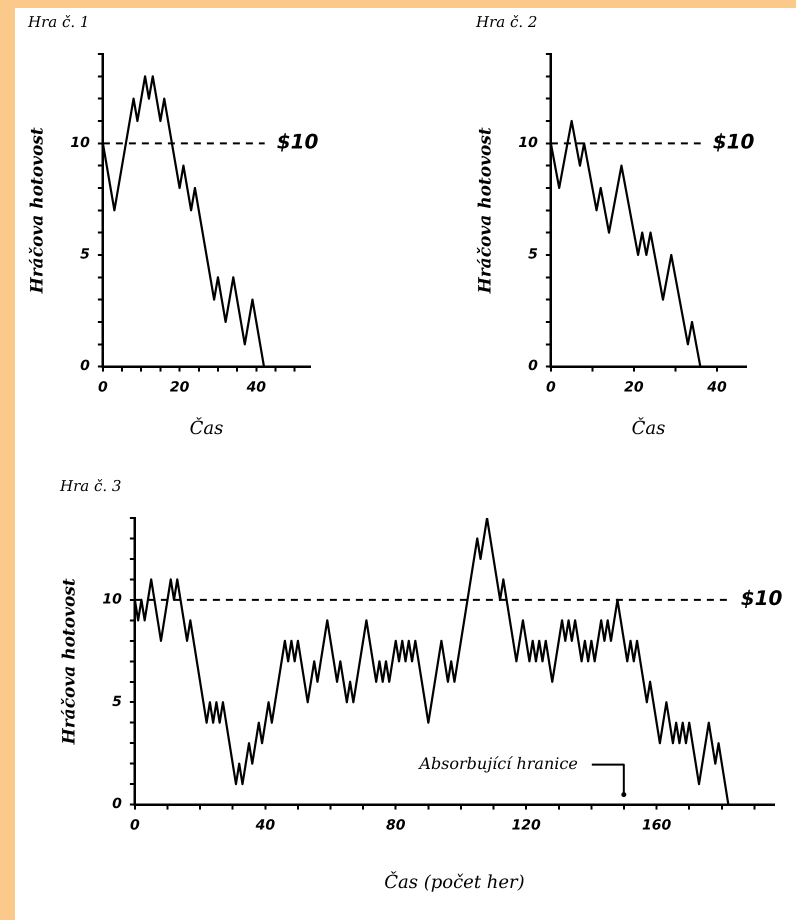 The width and height of the screenshot is (796, 920). Describe the element at coordinates (396, 826) in the screenshot. I see `x-tick-label: 80` at that location.